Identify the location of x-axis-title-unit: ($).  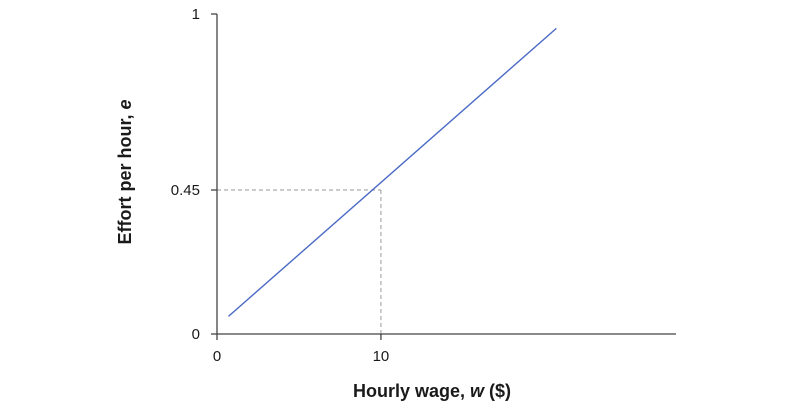
(497, 391).